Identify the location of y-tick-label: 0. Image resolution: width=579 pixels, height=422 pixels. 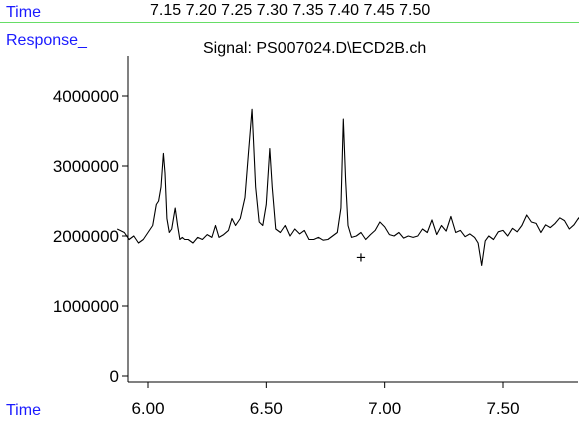
(114, 376).